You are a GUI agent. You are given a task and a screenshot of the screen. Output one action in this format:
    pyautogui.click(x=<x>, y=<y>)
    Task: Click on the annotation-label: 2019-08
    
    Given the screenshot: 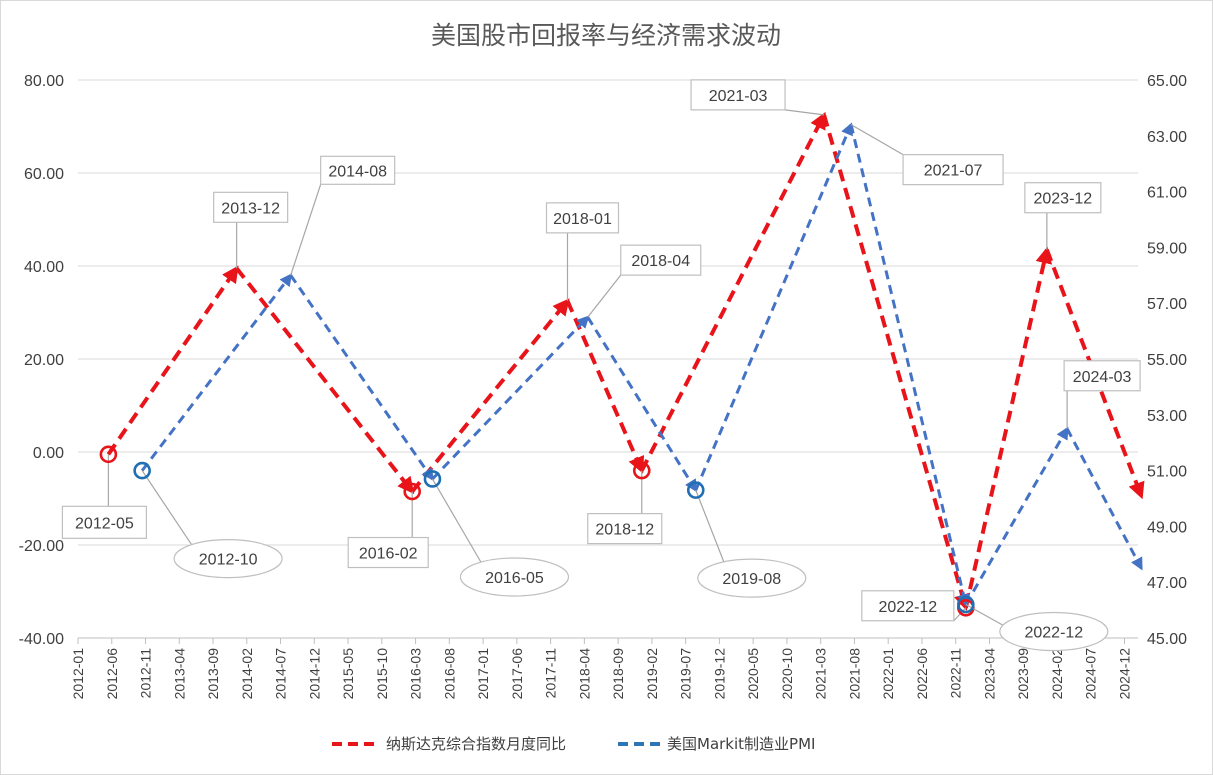 What is the action you would take?
    pyautogui.click(x=751, y=579)
    